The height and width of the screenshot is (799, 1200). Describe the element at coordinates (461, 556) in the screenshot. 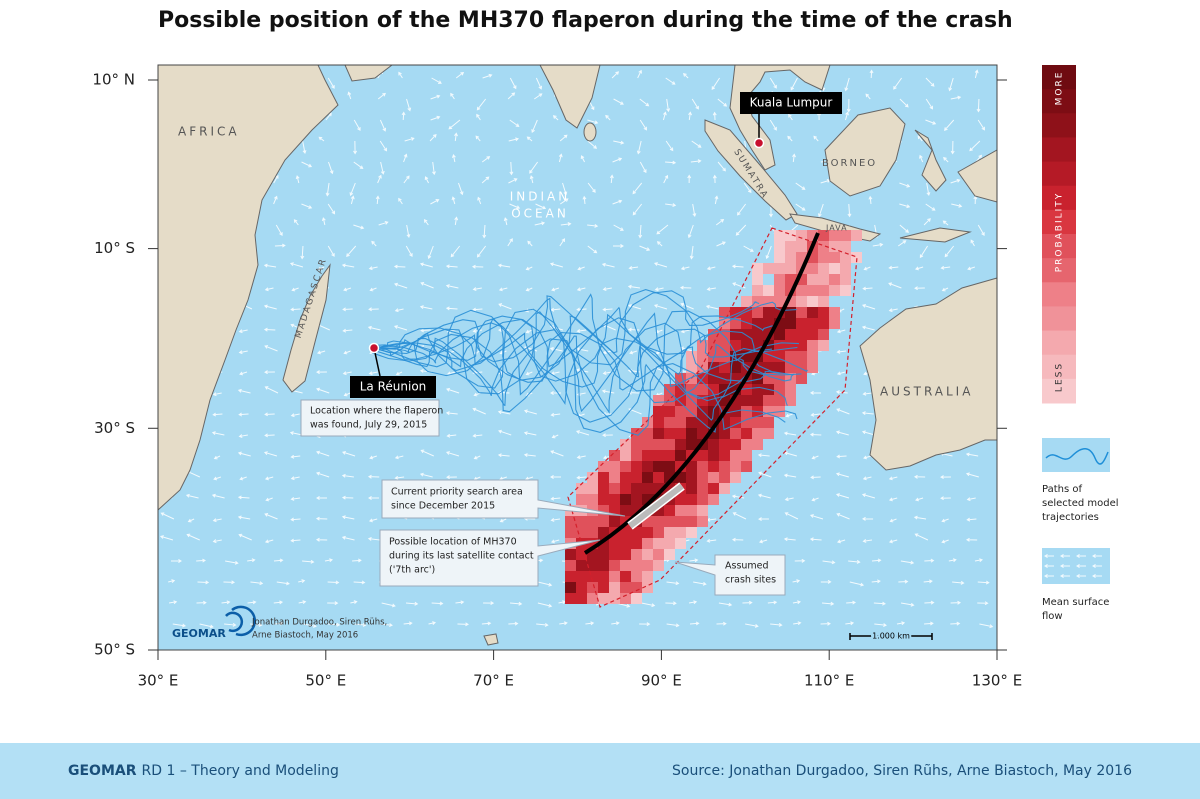

I see `callout-text: during its last satellite contact` at that location.